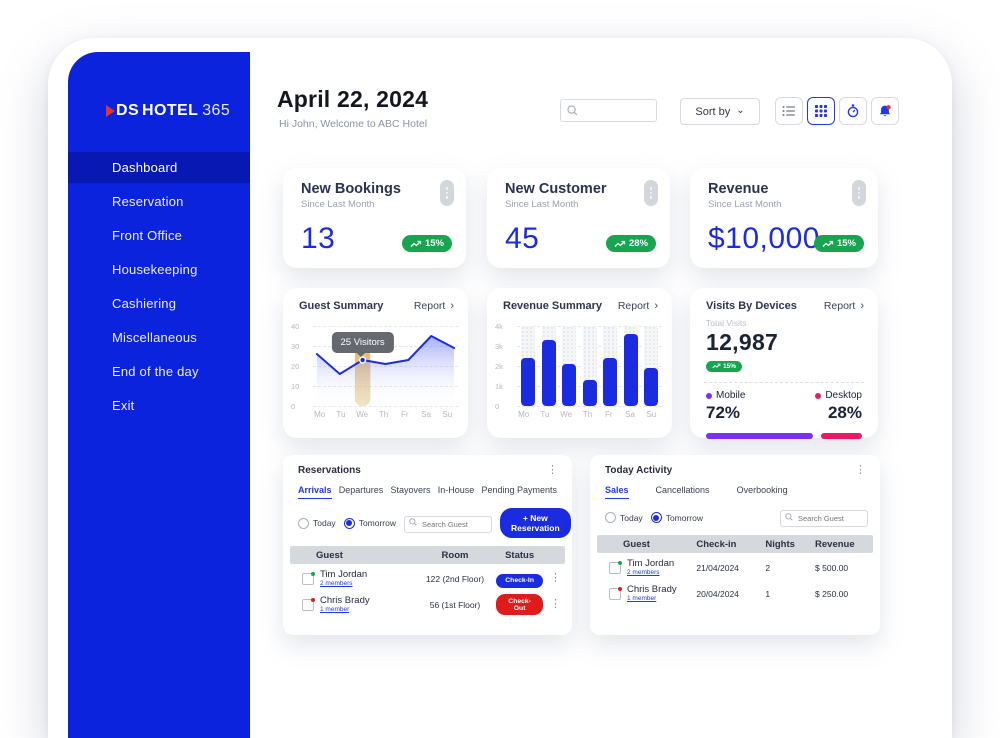  Describe the element at coordinates (789, 111) in the screenshot. I see `list-view-button` at that location.